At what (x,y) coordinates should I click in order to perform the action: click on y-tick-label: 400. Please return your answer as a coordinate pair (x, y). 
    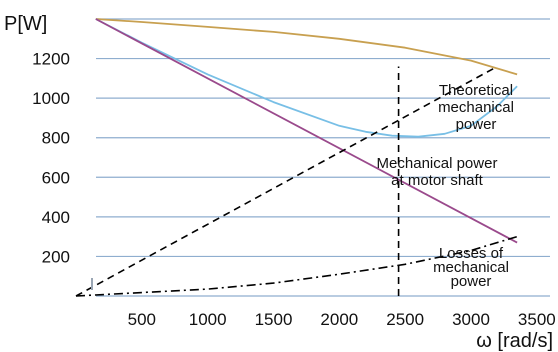
    Looking at the image, I should click on (56, 217).